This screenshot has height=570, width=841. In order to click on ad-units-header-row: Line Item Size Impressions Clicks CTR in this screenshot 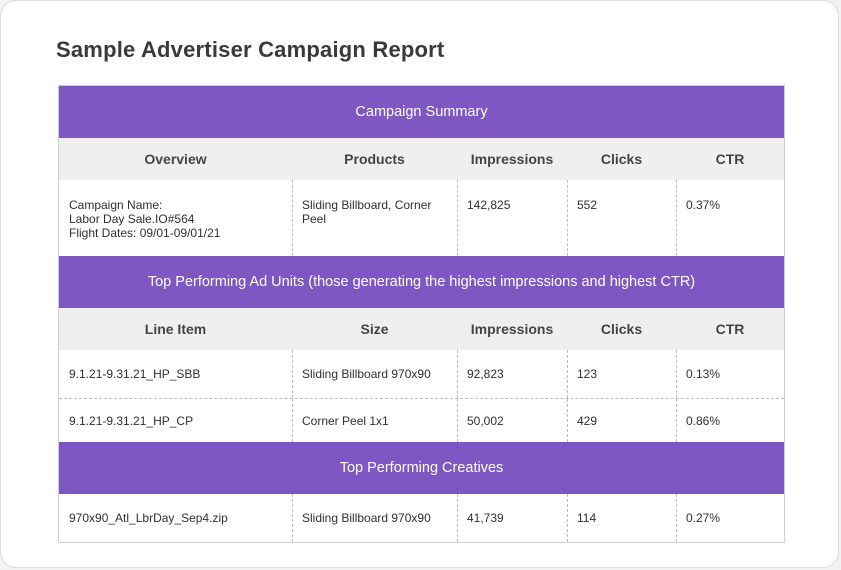, I will do `click(421, 329)`.